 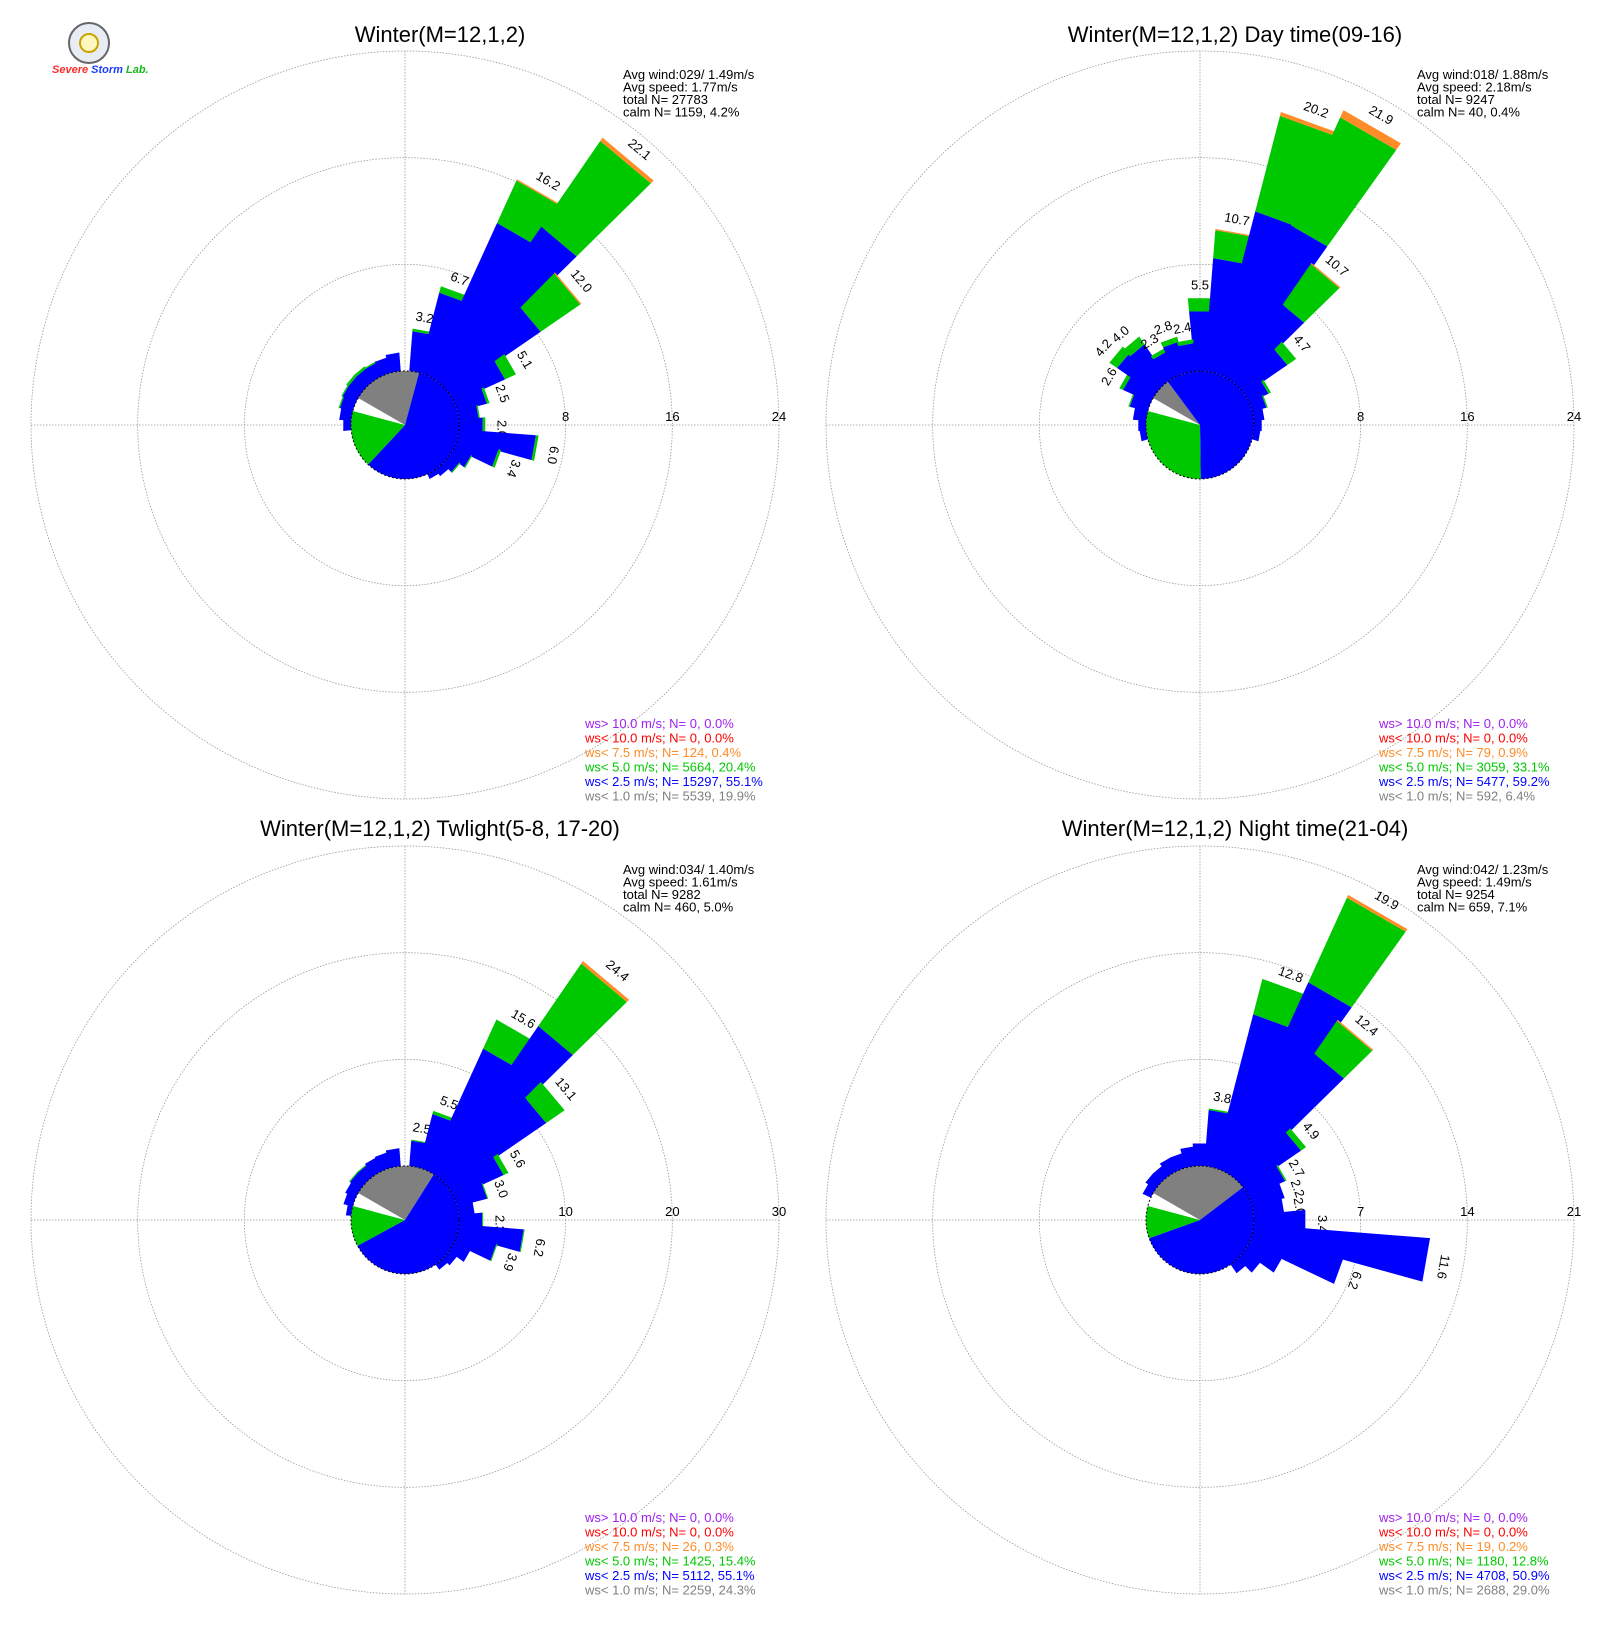 I want to click on spoke-value-label: 21.9, so click(x=1381, y=115).